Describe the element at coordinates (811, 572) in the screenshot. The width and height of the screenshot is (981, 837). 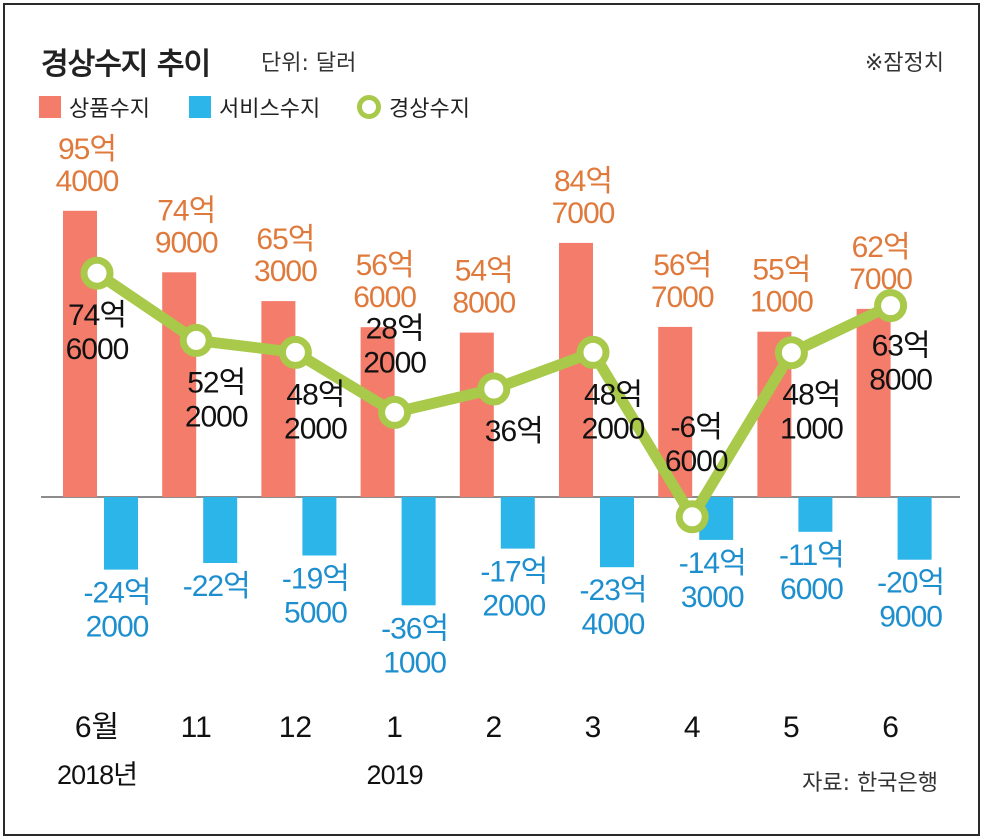
I see `services-data-label: -11억 6000` at that location.